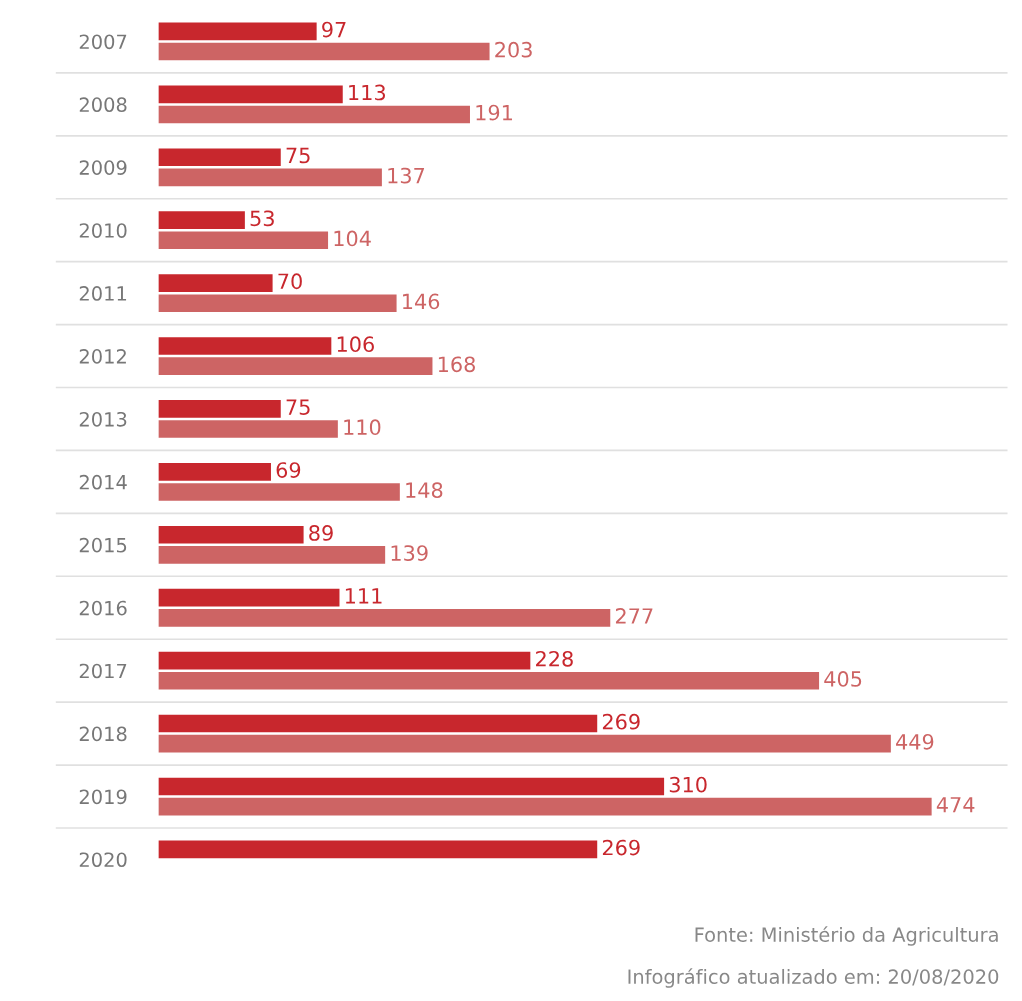 This screenshot has width=1022, height=1001. Describe the element at coordinates (103, 608) in the screenshot. I see `y-tick-label: 2016` at that location.